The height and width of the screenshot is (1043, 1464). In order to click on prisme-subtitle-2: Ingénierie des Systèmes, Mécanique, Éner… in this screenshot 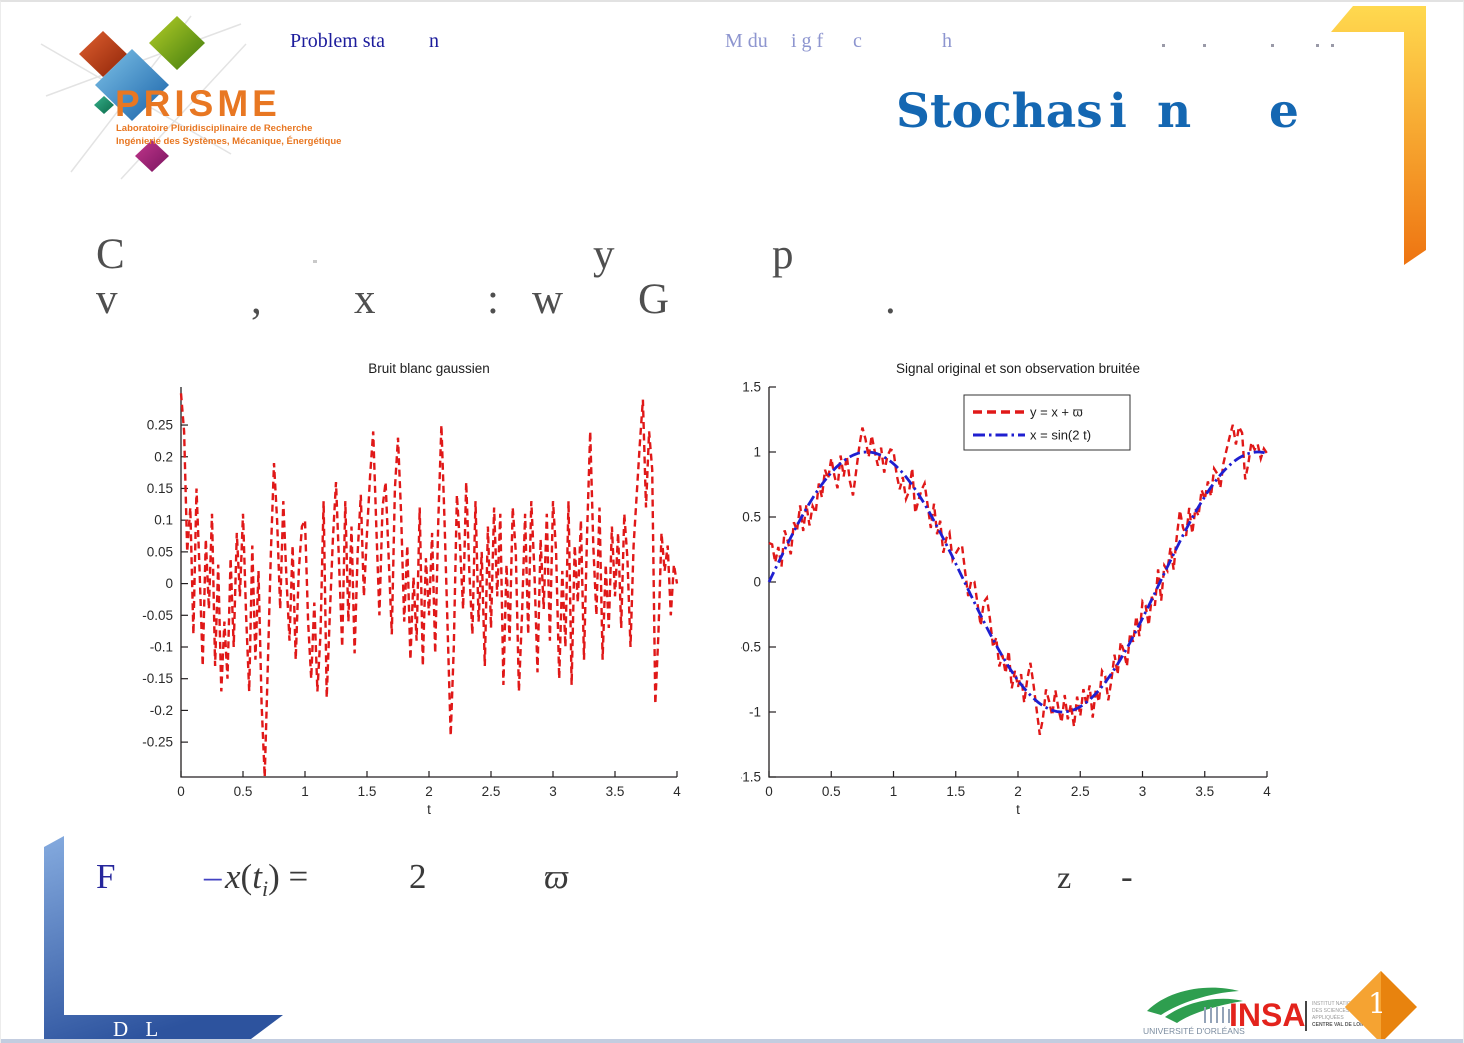, I will do `click(228, 141)`.